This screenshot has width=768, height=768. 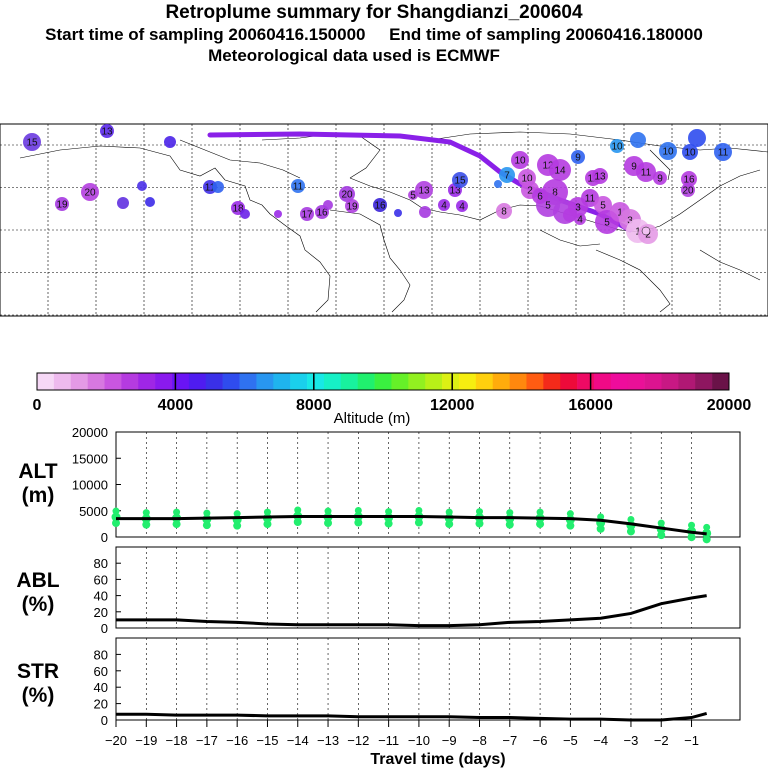 What do you see at coordinates (354, 55) in the screenshot?
I see `met-data-label: Meteorological data used is ECMWF` at bounding box center [354, 55].